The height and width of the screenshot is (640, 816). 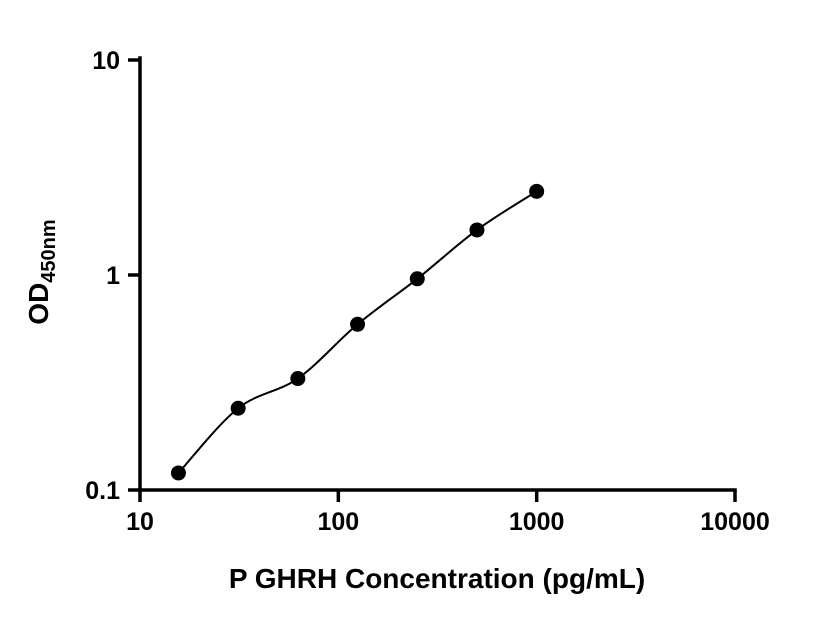 I want to click on y-tick-label: 10, so click(x=106, y=61).